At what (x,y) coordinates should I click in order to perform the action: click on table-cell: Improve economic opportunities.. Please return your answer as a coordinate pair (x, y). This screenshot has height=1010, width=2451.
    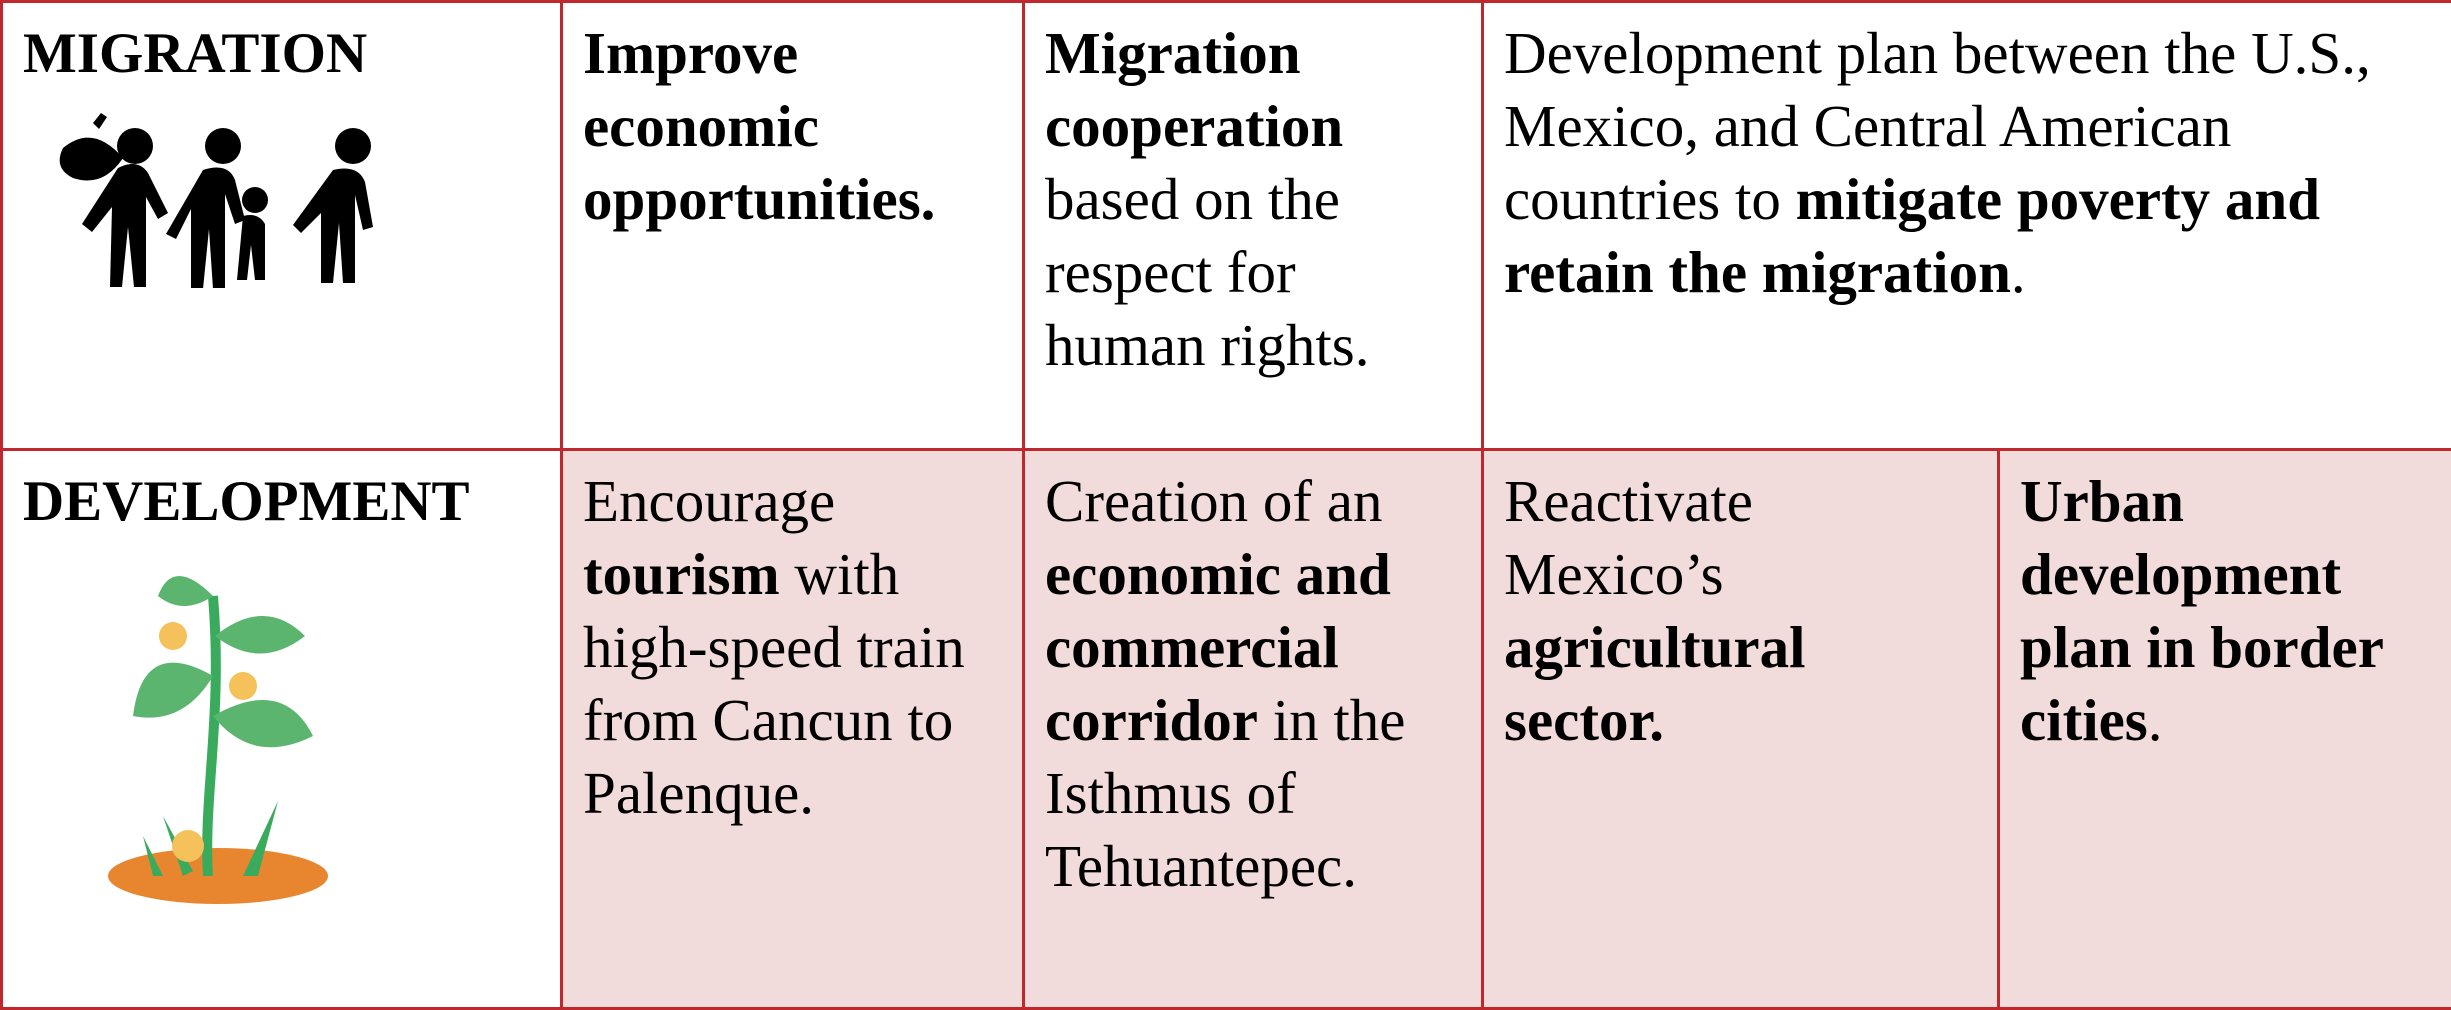
    Looking at the image, I should click on (793, 226).